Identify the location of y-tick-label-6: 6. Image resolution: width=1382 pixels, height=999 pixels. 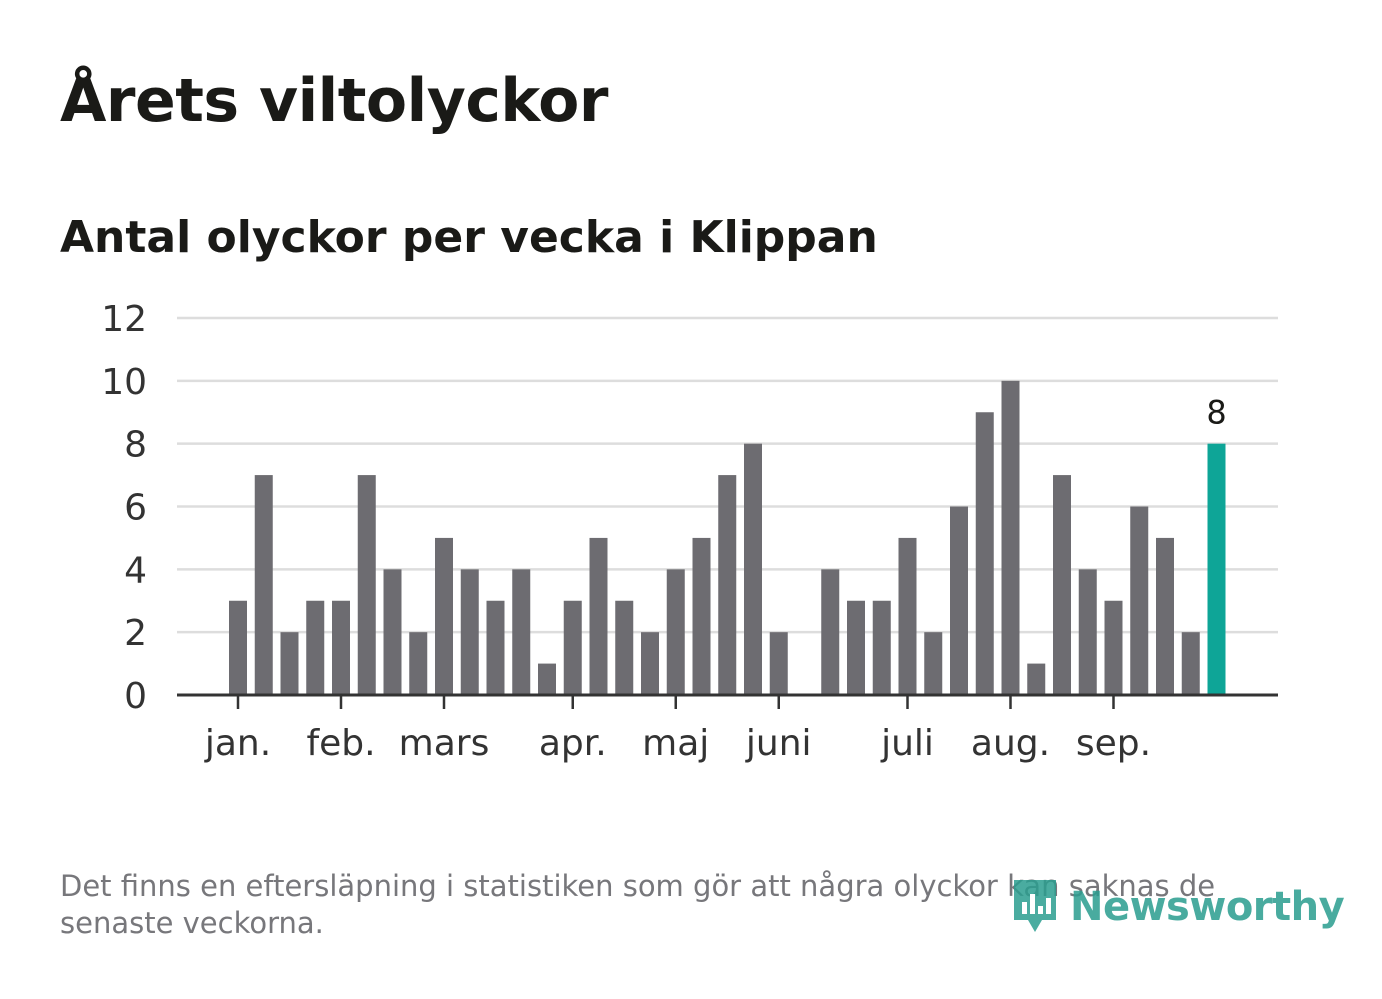
(135, 508).